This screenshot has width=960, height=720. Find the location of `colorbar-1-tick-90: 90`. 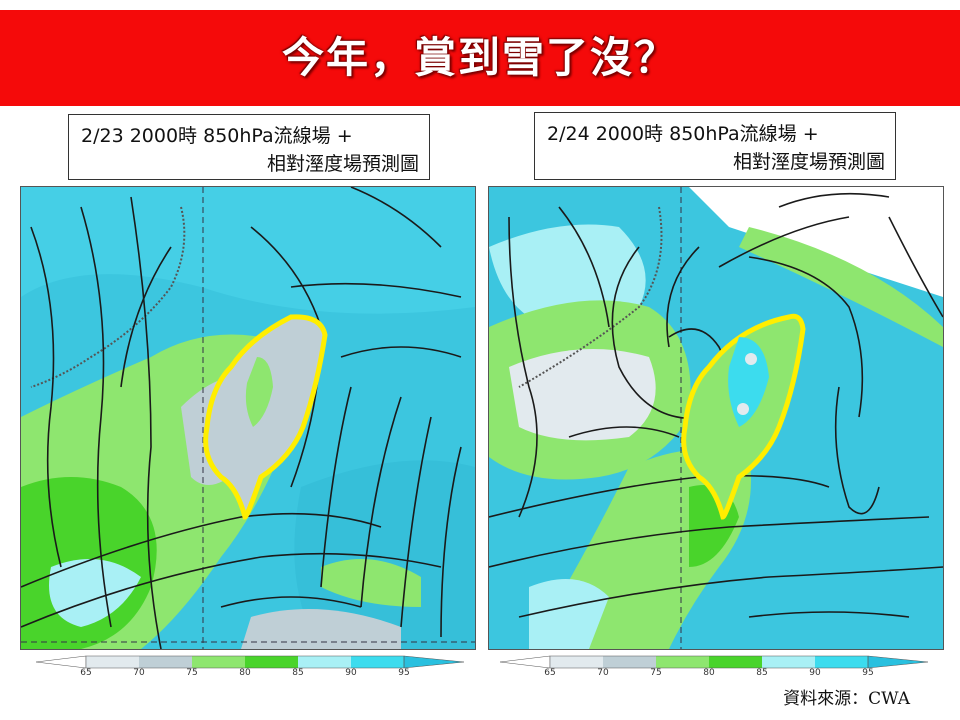

colorbar-1-tick-90: 90 is located at coordinates (351, 673).